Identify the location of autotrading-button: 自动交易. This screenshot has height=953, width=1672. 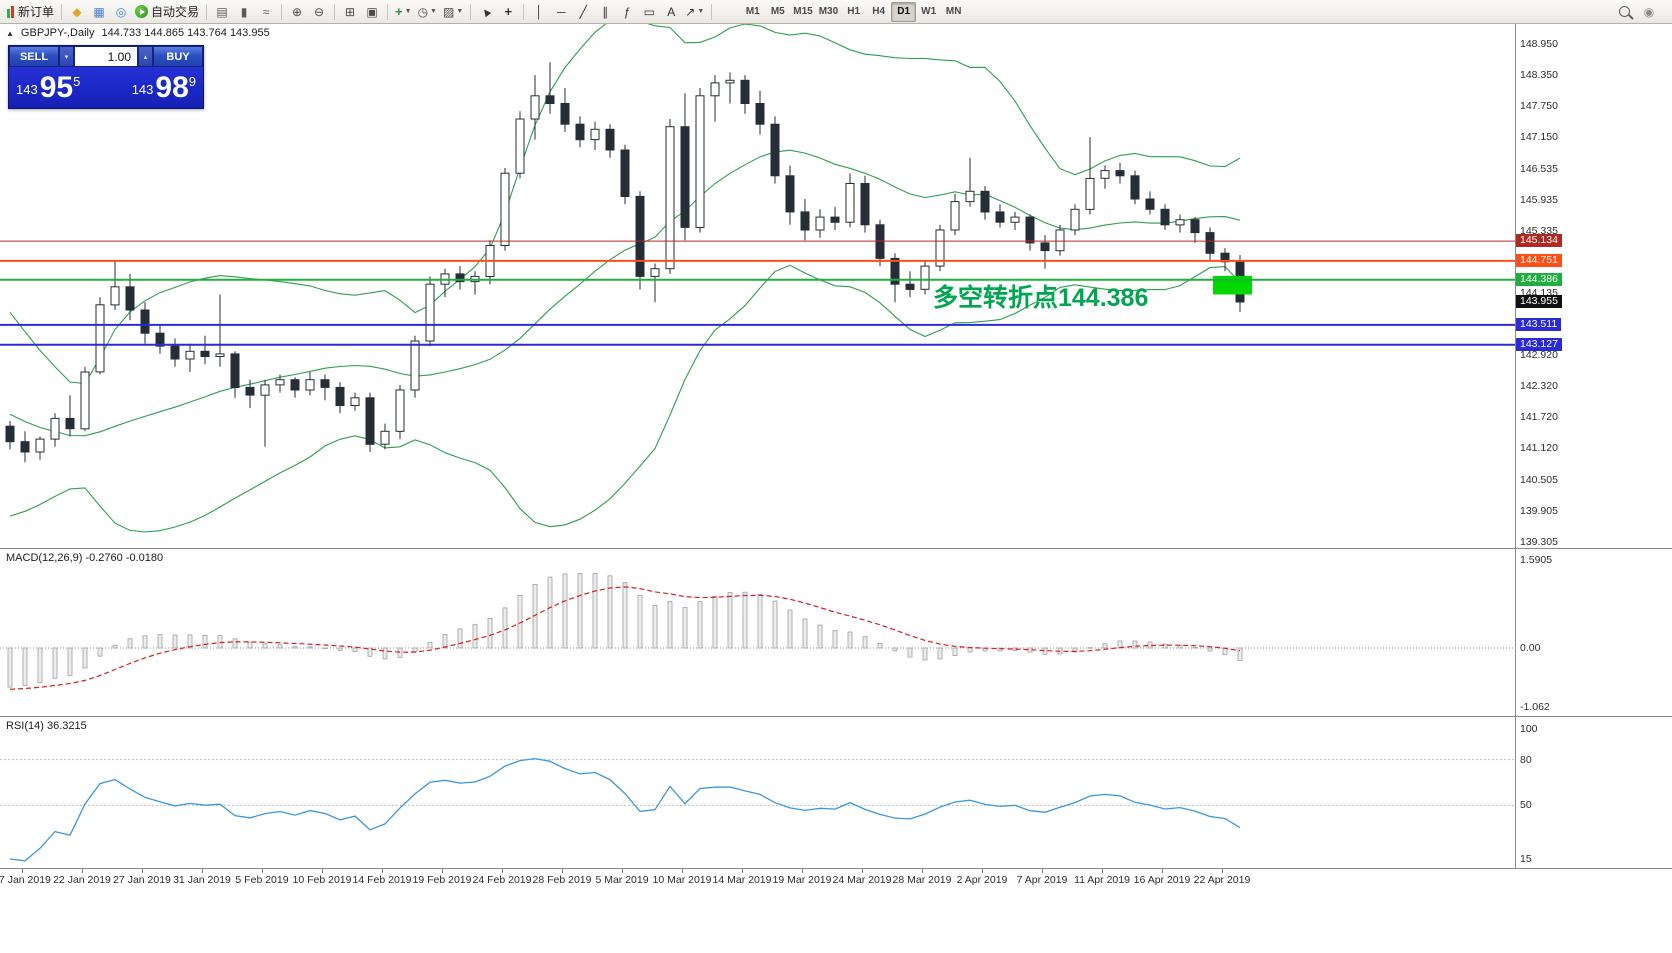
(167, 12).